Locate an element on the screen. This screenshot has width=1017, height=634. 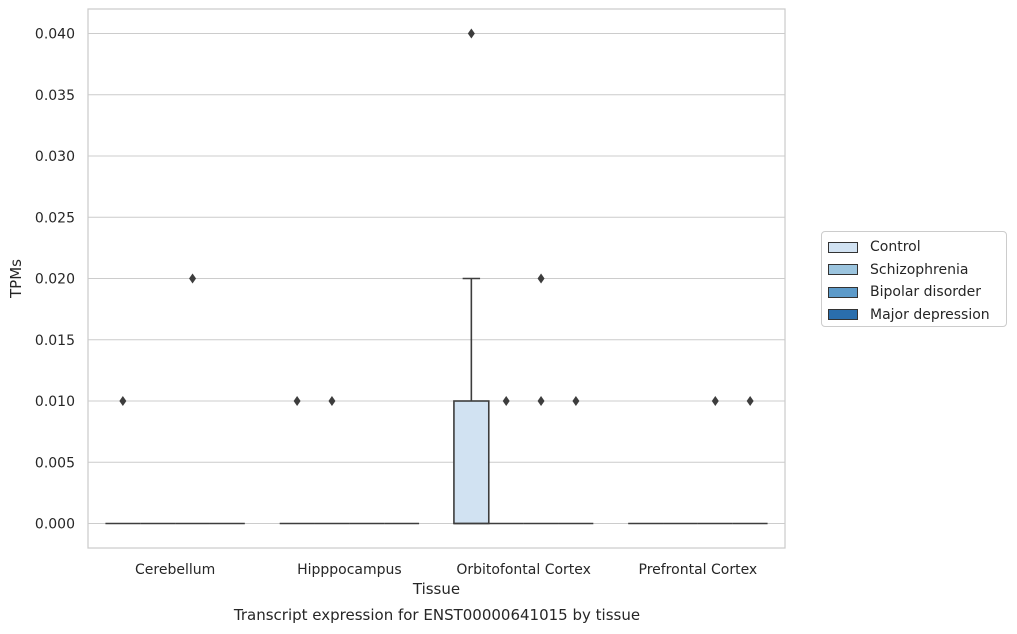
y-tick-label: 0.040 is located at coordinates (55, 35).